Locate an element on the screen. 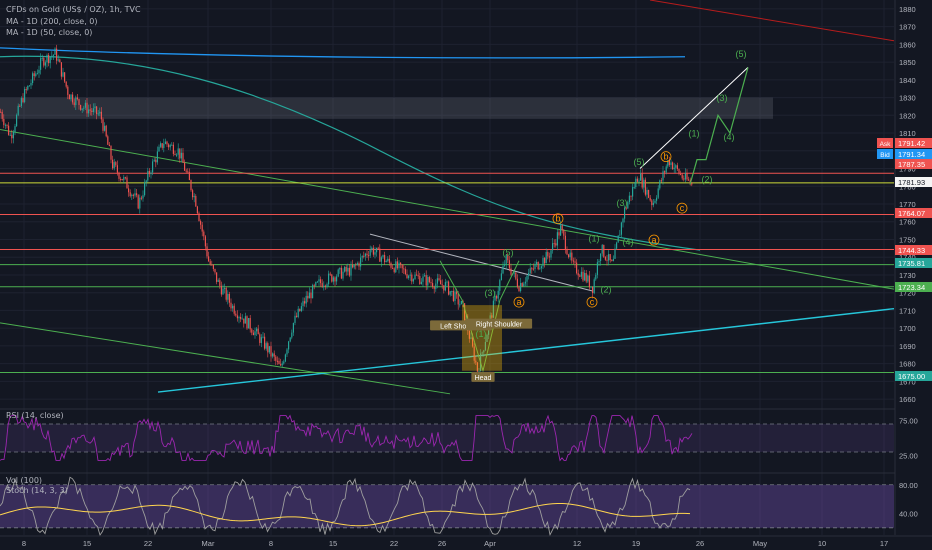  price-tag-label-bg is located at coordinates (885, 143).